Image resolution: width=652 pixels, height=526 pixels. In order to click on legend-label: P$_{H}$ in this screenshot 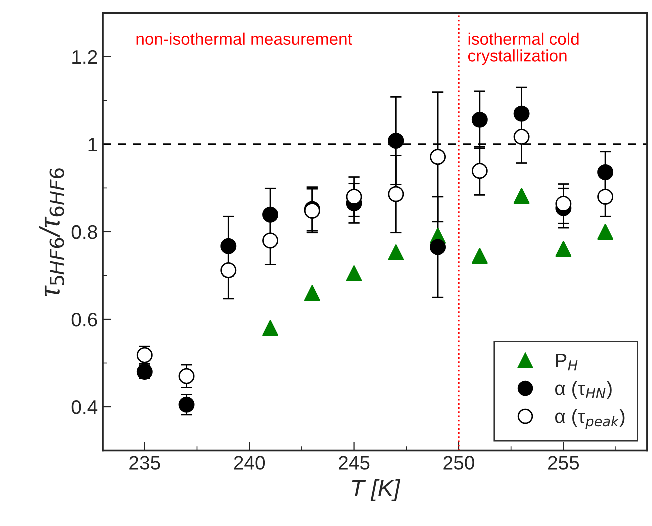, I will do `click(567, 362)`.